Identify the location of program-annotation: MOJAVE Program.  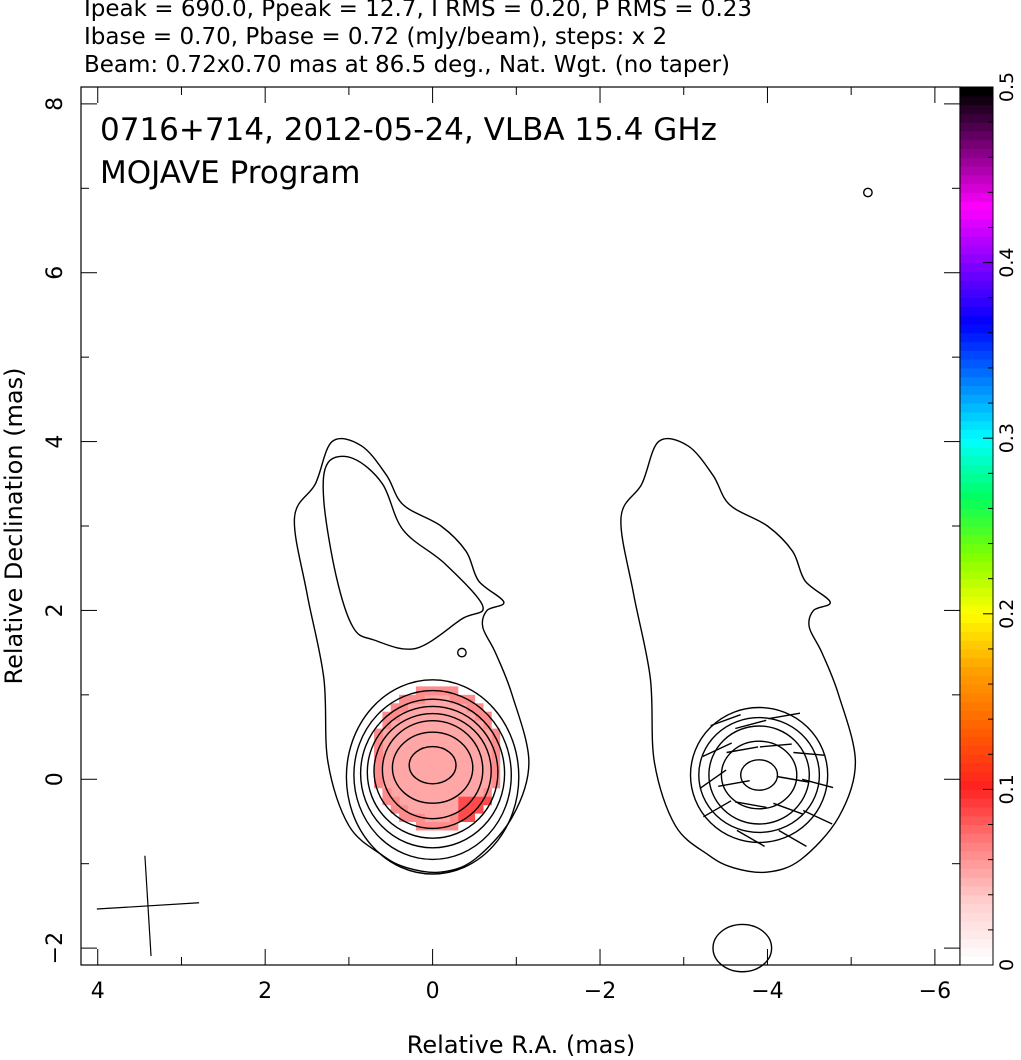
(230, 173).